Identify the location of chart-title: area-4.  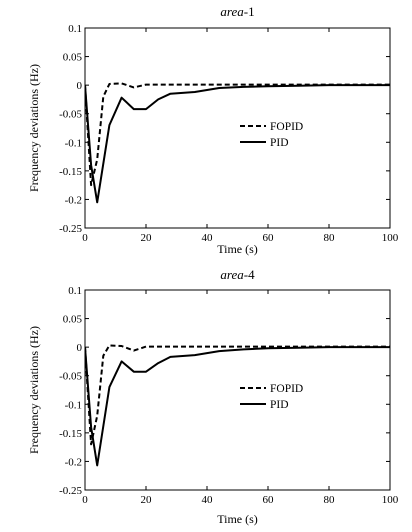
(237, 274).